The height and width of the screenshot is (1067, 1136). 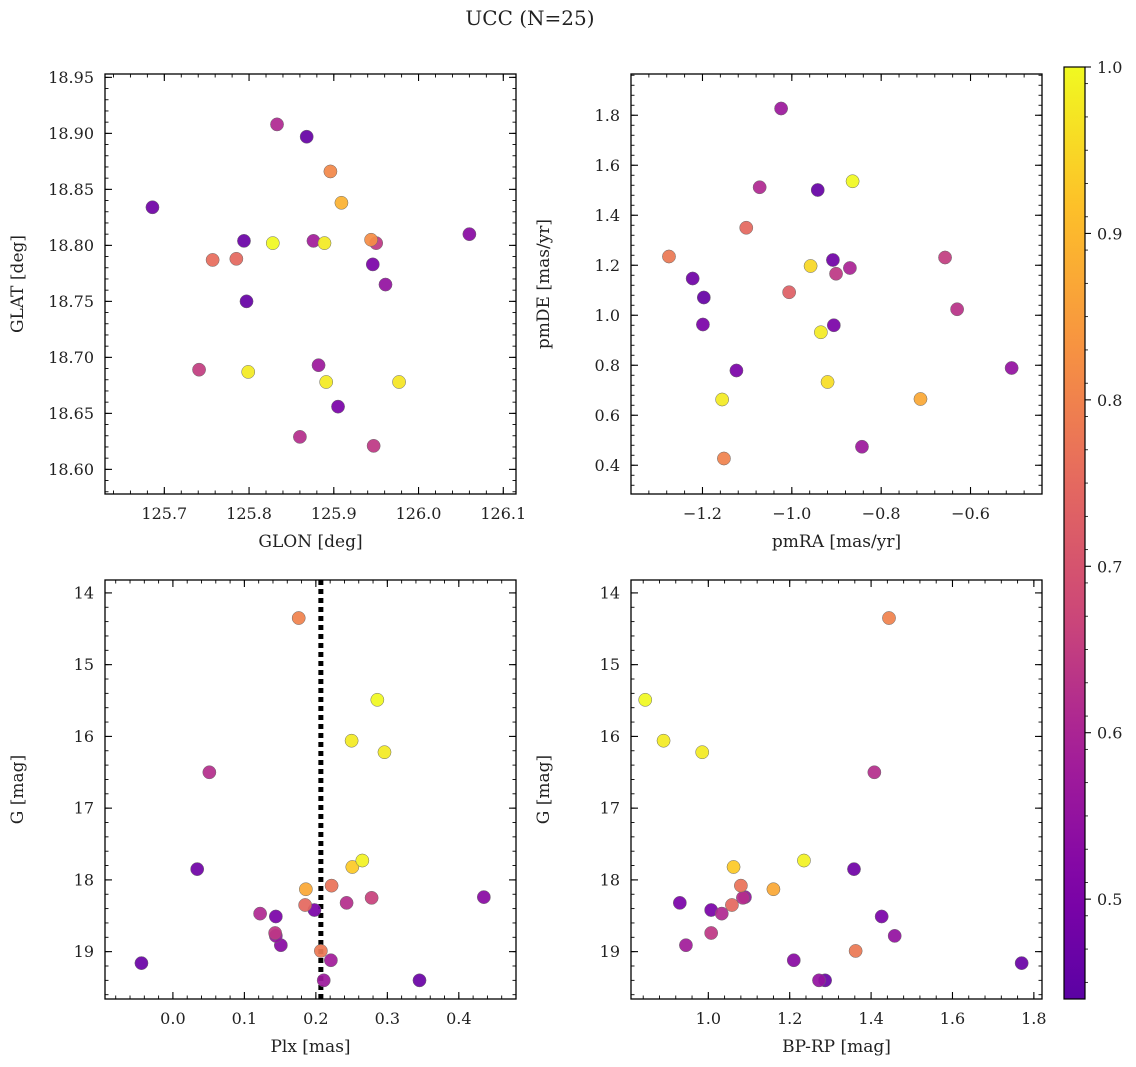 What do you see at coordinates (607, 115) in the screenshot?
I see `panel2-y-tick-label: 1.8` at bounding box center [607, 115].